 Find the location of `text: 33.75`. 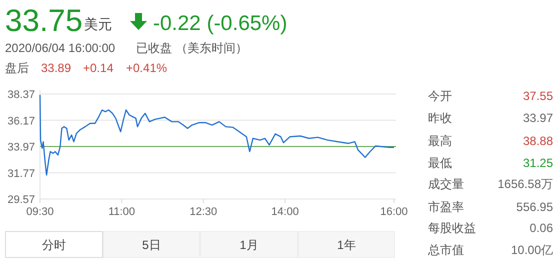

text: 33.75 is located at coordinates (44, 20).